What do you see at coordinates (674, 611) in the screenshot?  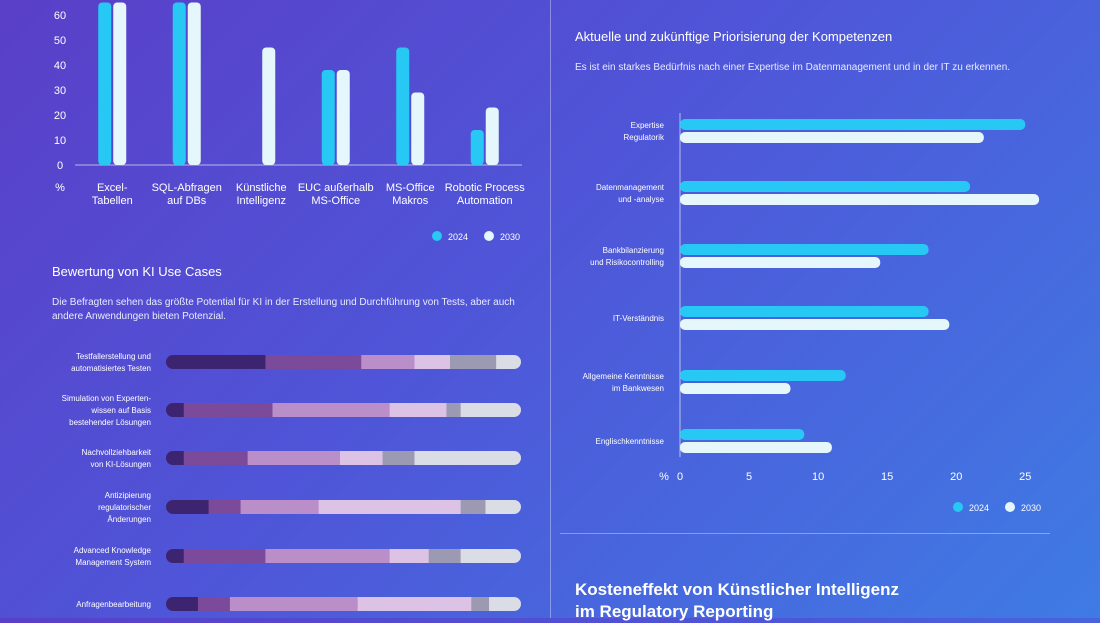 I see `cost-effect-heading-line2: im Regulatory Reporting` at bounding box center [674, 611].